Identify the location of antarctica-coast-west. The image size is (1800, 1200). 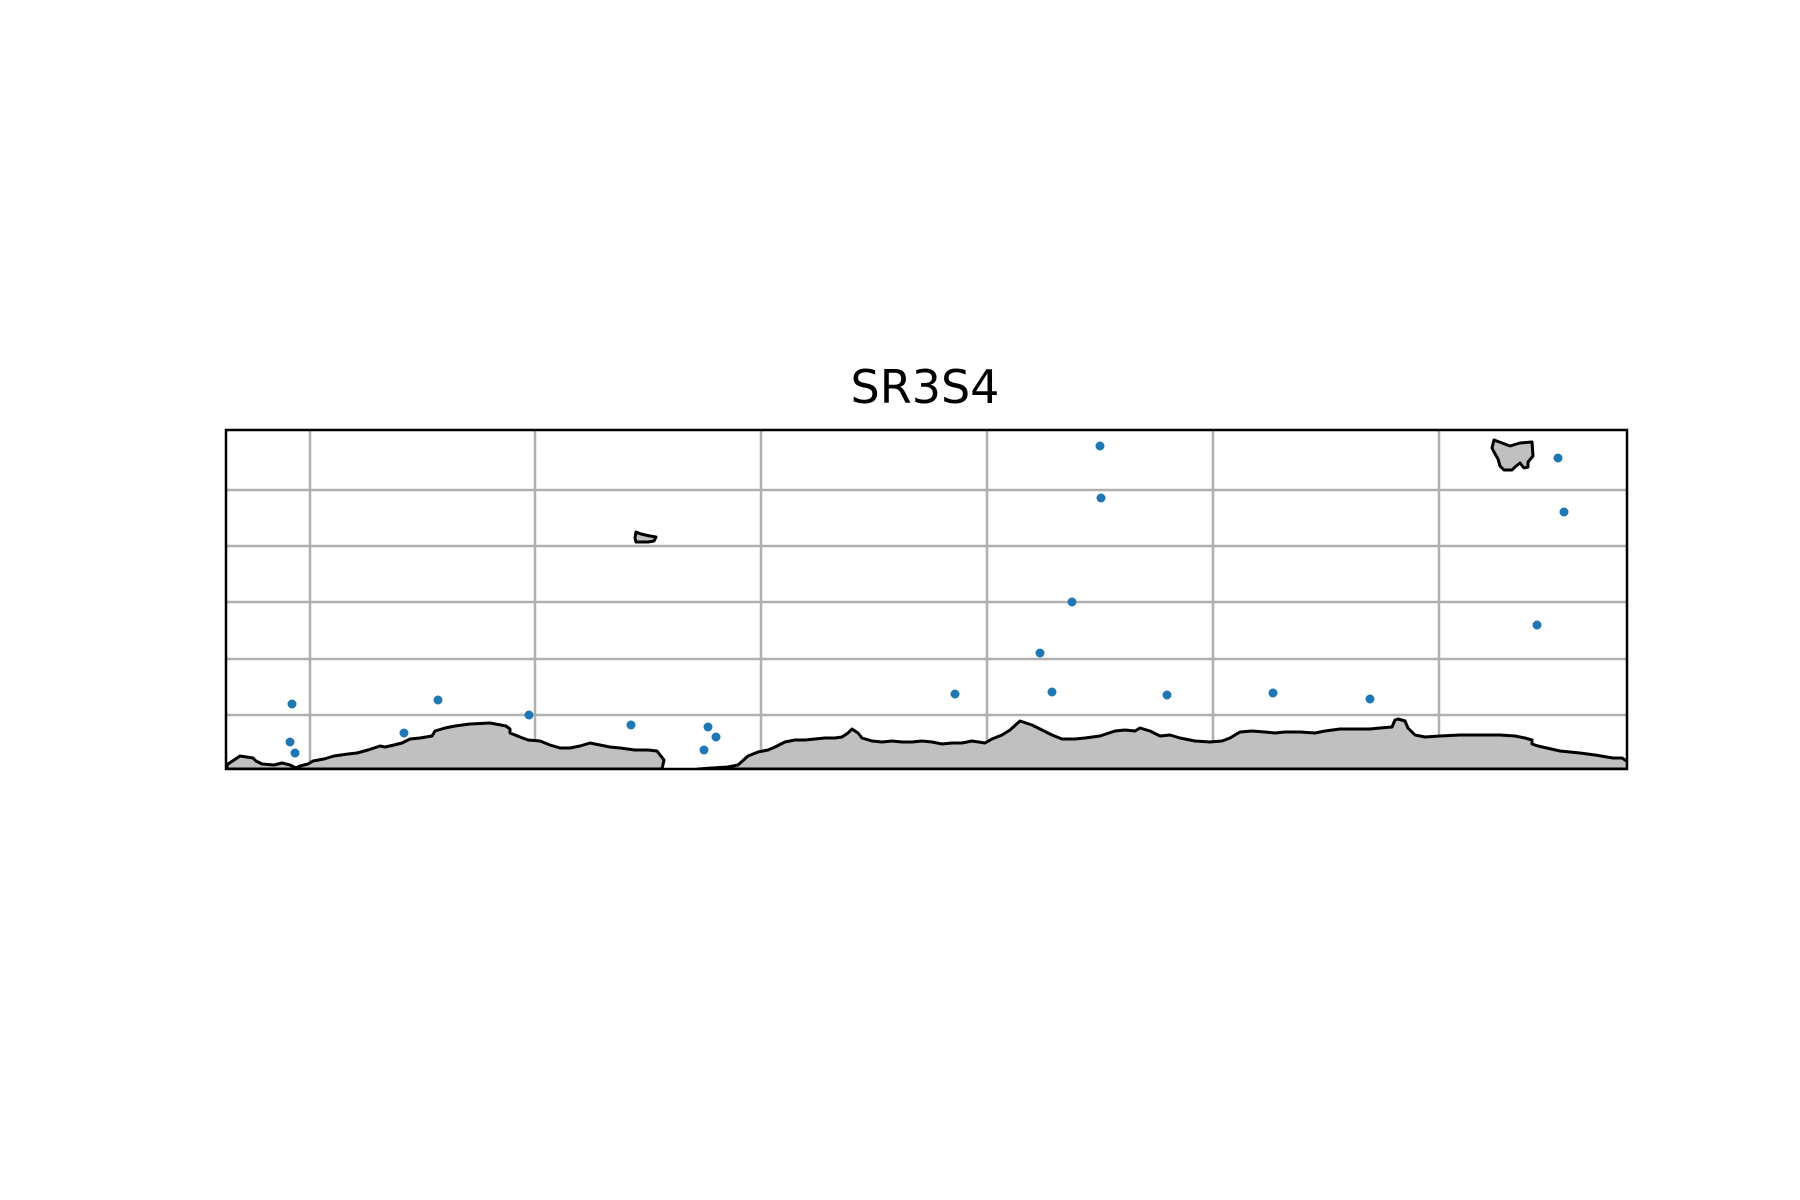
(446, 745).